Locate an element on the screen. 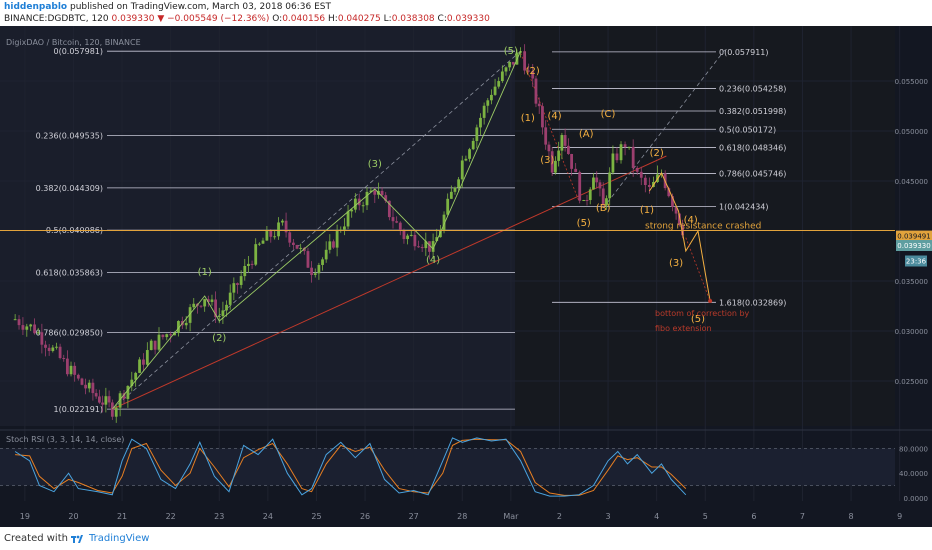  target-annotation-line1: bottom of correction by is located at coordinates (702, 313).